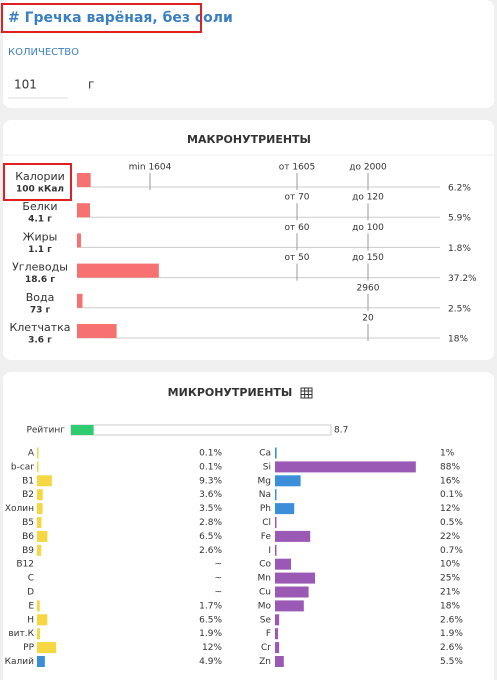 Image resolution: width=497 pixels, height=680 pixels. I want to click on micro-name: Cr, so click(266, 648).